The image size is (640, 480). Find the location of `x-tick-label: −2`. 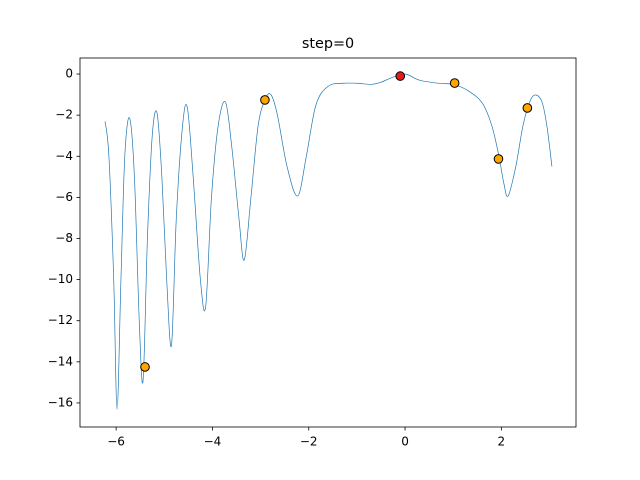

x-tick-label: −2 is located at coordinates (309, 442).